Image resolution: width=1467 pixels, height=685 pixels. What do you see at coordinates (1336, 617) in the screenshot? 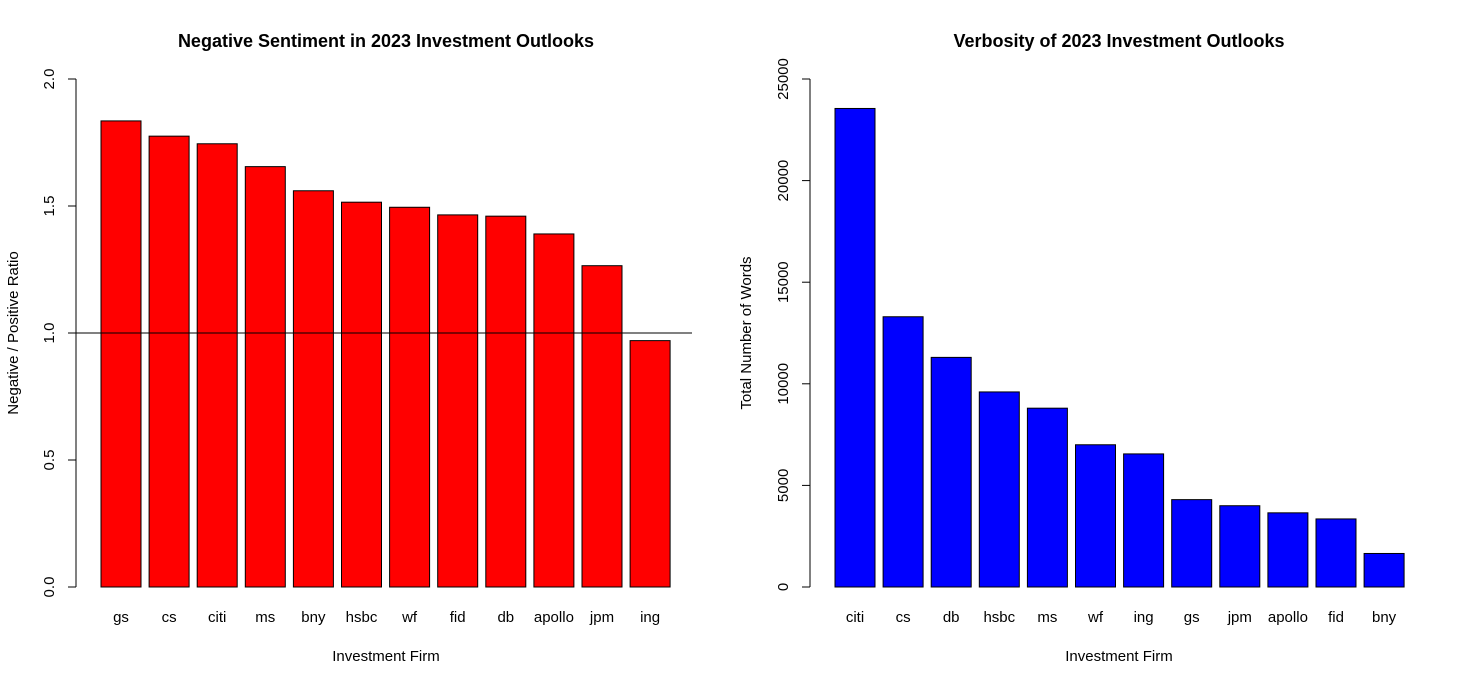
I see `verbosity-x-tick-fid: fid` at bounding box center [1336, 617].